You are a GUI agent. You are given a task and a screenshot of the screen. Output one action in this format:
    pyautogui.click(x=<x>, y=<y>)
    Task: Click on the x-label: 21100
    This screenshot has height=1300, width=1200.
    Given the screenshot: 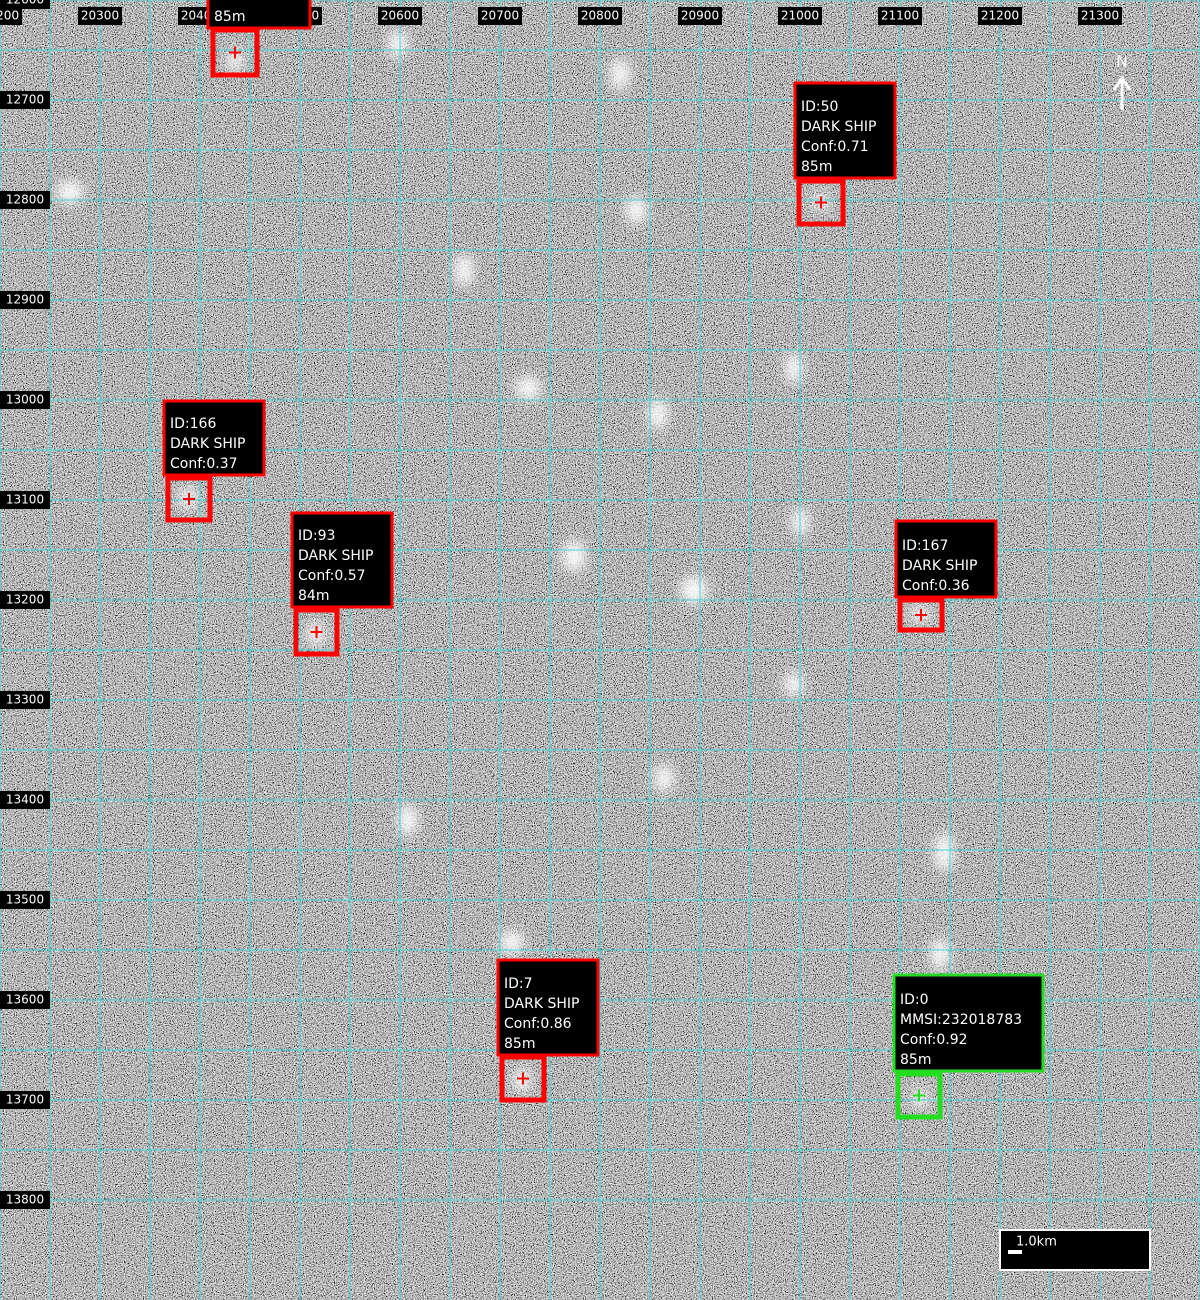 What is the action you would take?
    pyautogui.click(x=900, y=16)
    